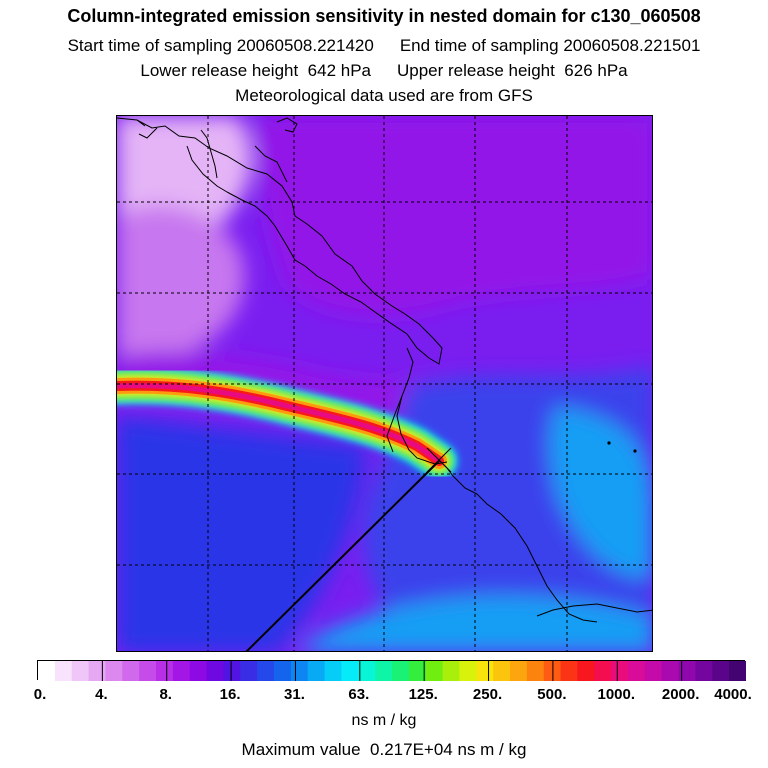 This screenshot has height=768, width=768. I want to click on colorbar-tick-label: 125., so click(423, 694).